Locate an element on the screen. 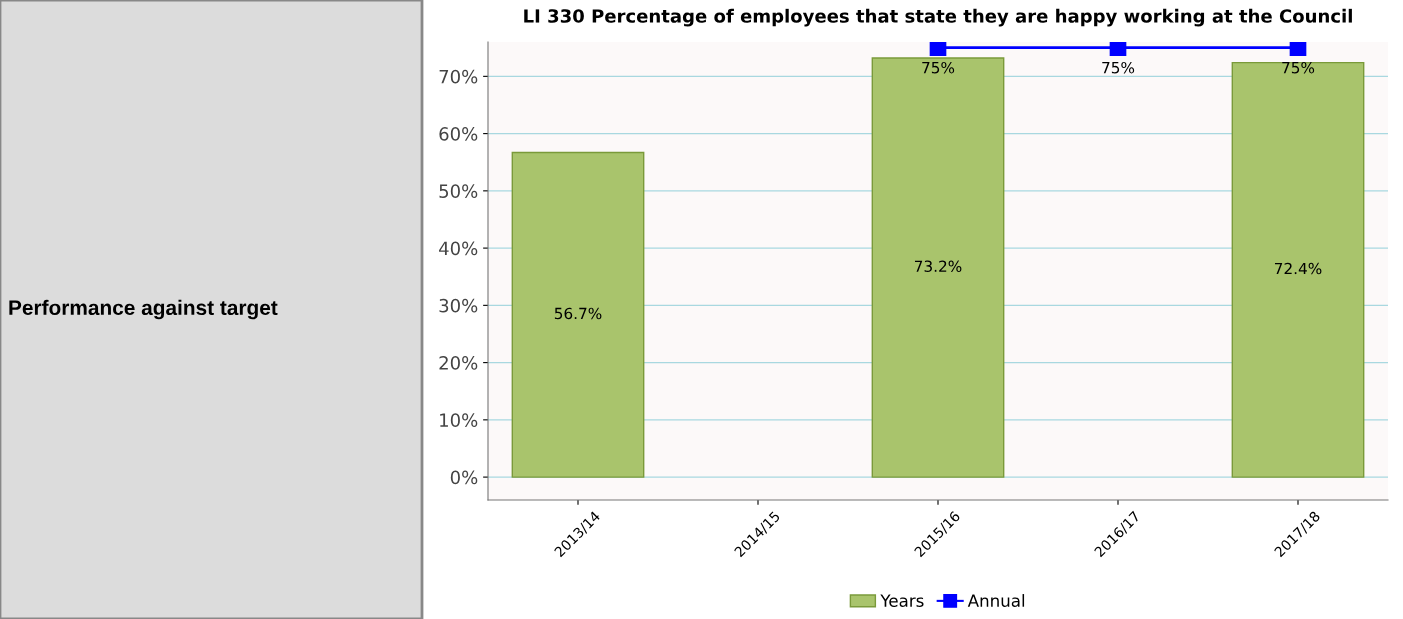 The width and height of the screenshot is (1403, 619). text: Performance against target is located at coordinates (143, 309).